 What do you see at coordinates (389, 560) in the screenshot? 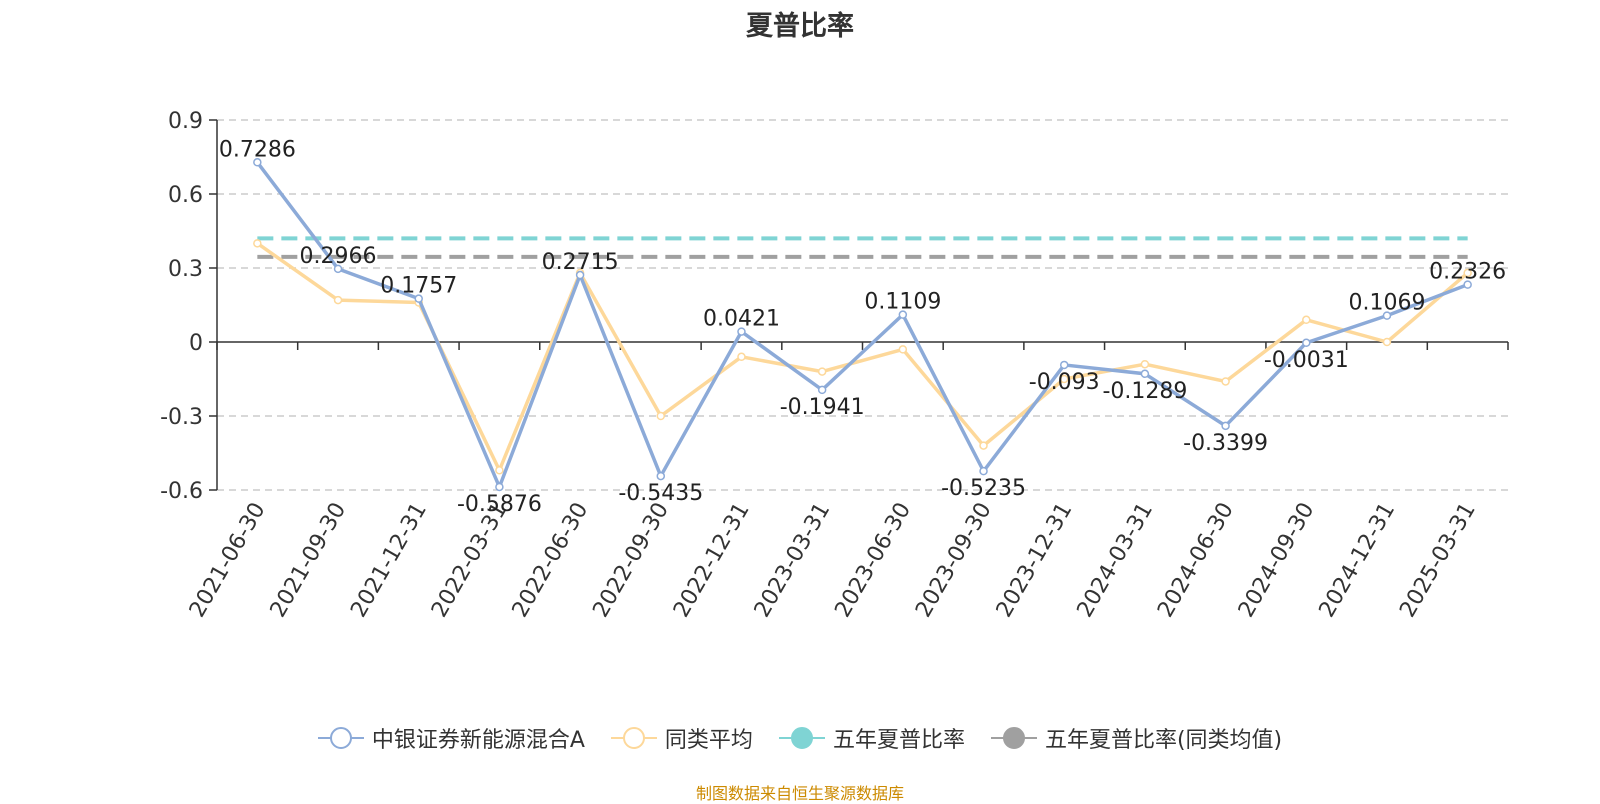
I see `x-tick-label: 2021-12-31` at bounding box center [389, 560].